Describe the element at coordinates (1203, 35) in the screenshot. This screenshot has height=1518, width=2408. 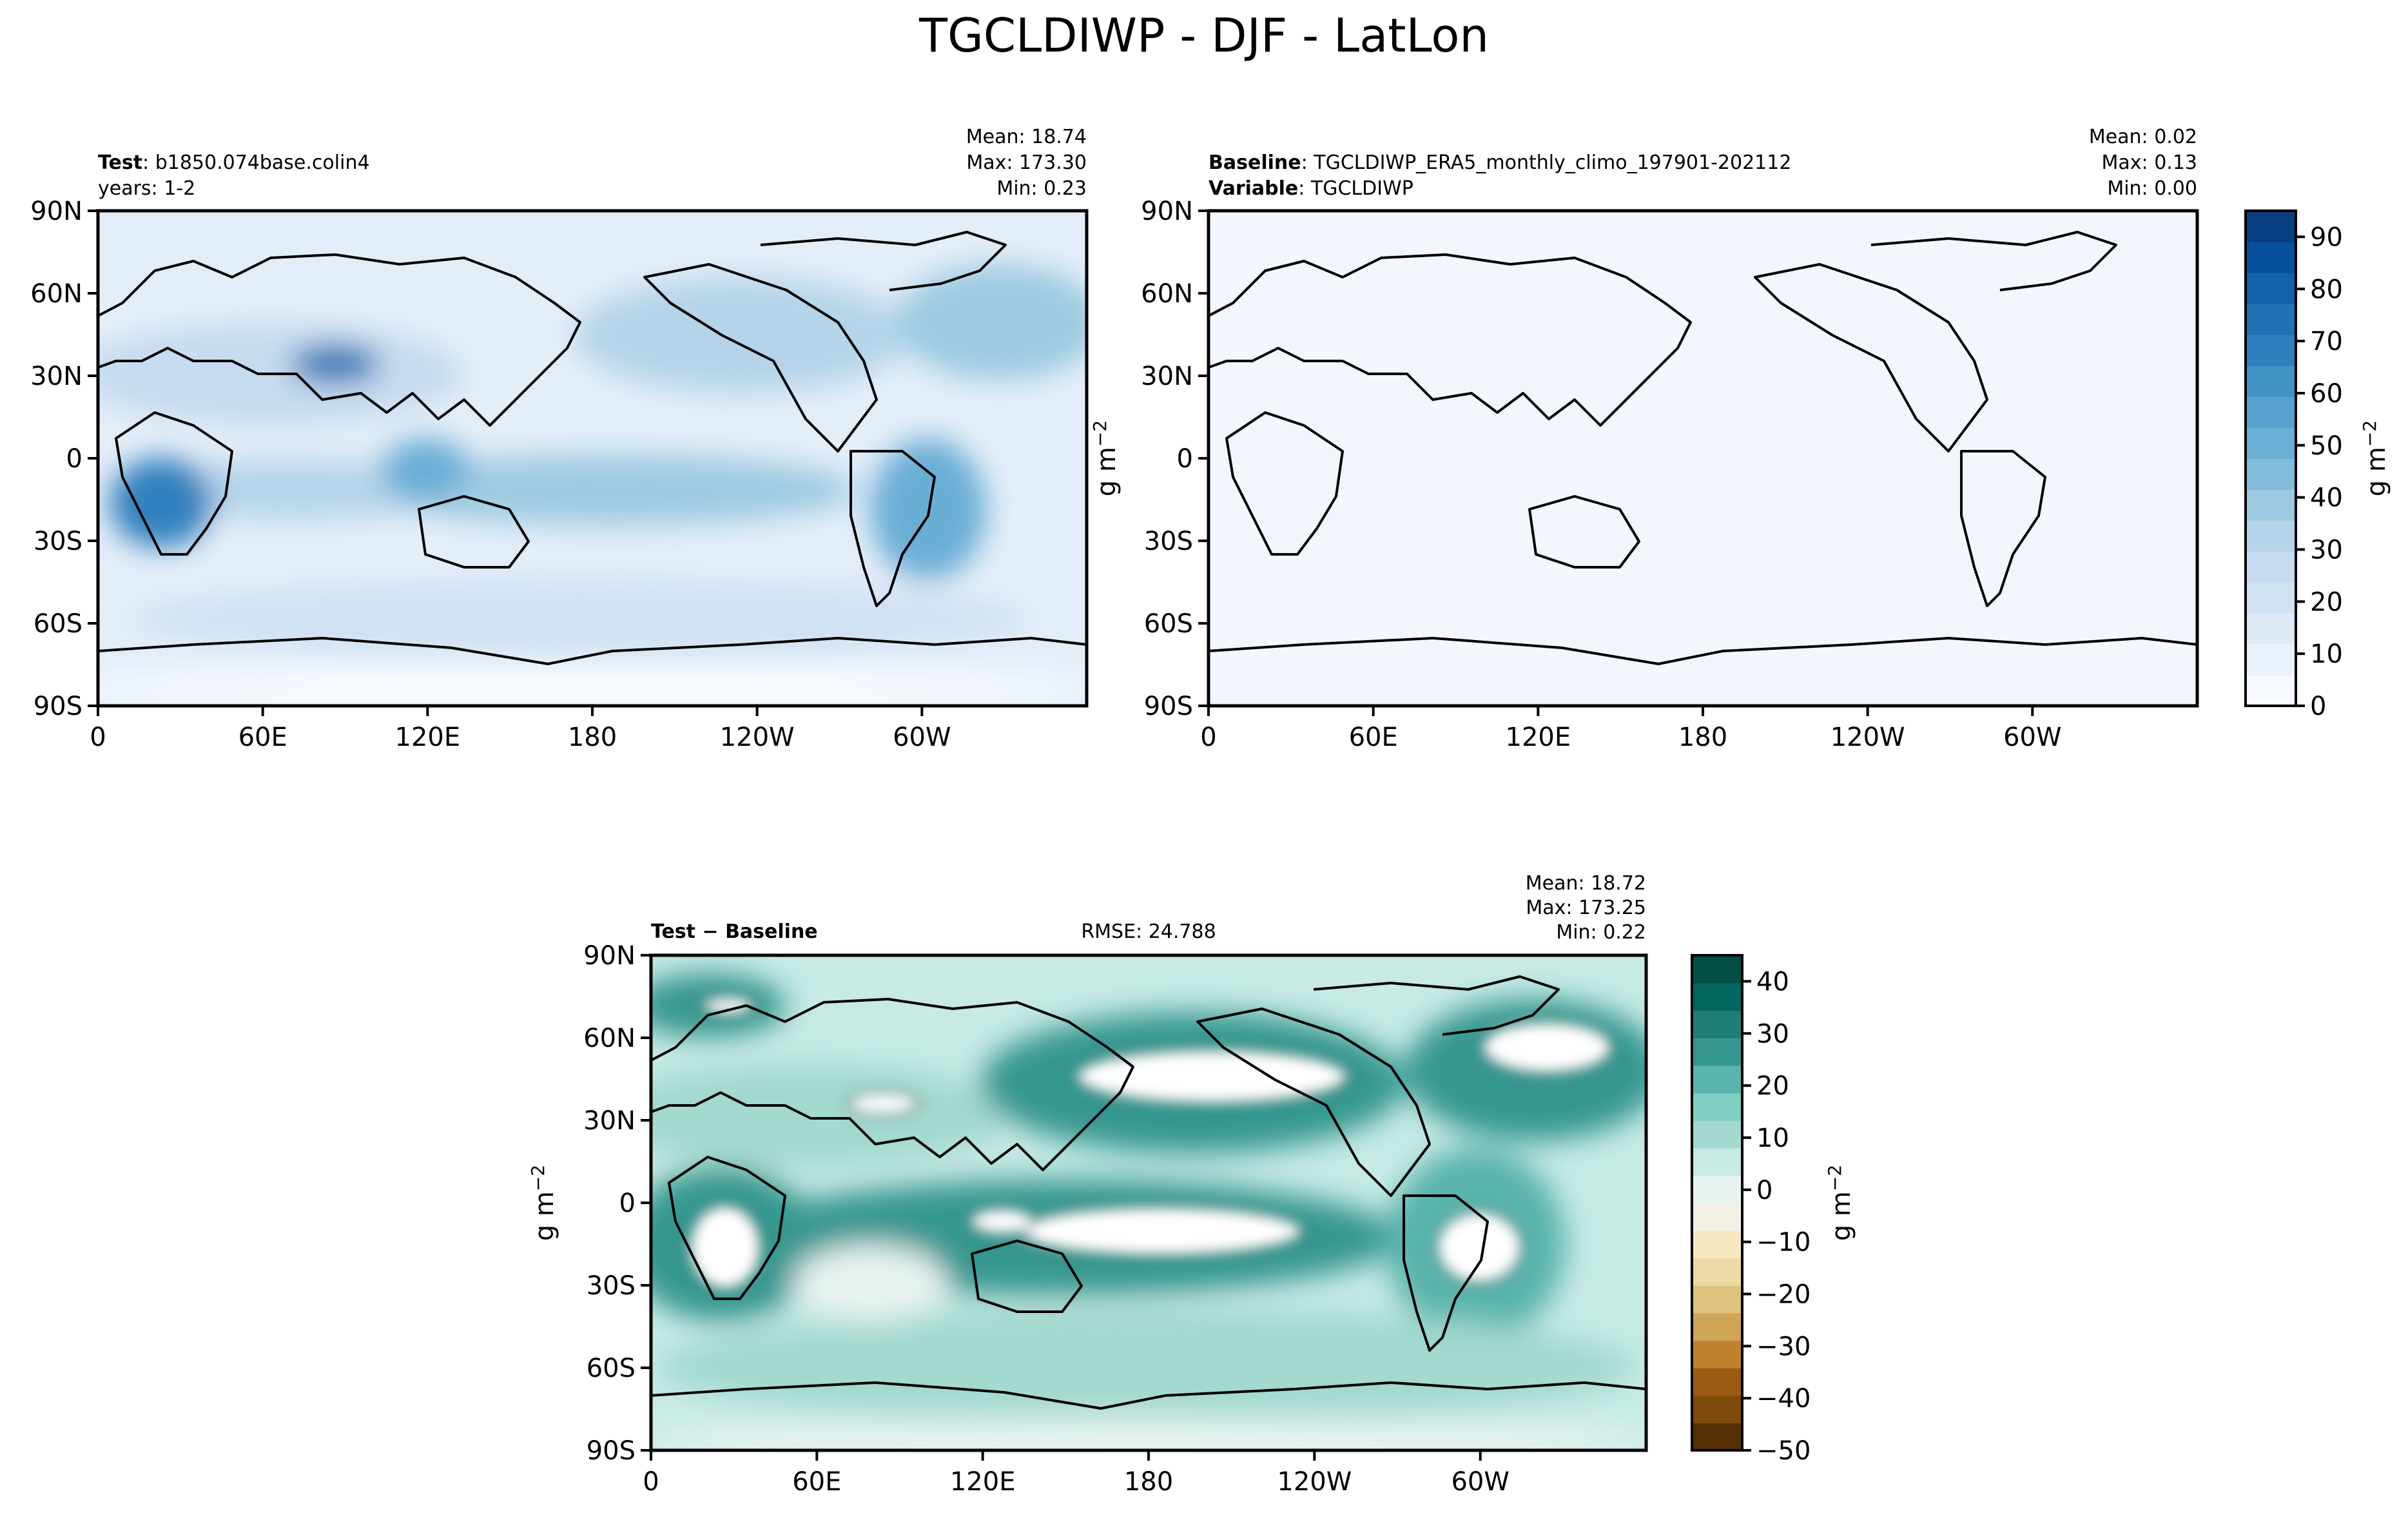
I see `figure-title: TGCLDIWP - DJF - LatLon` at that location.